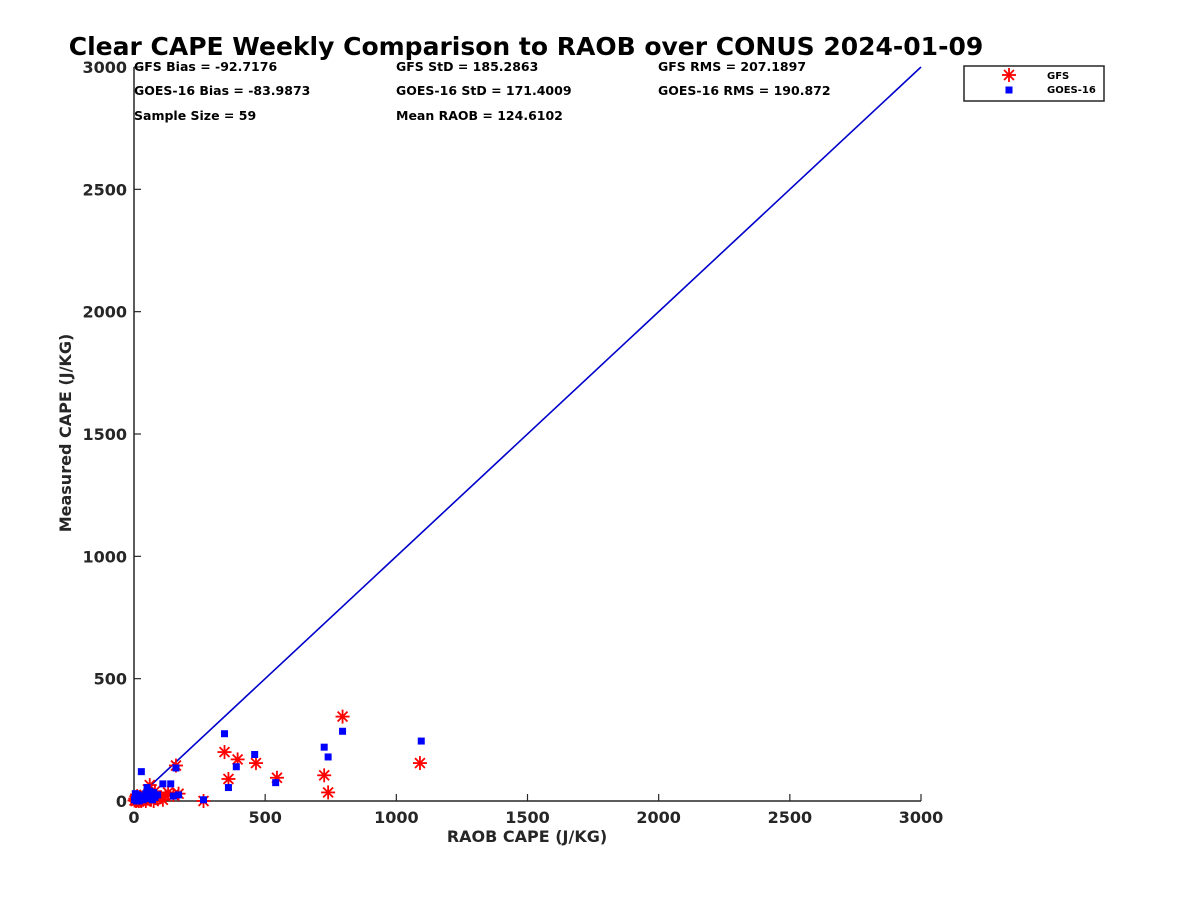  I want to click on y-tick-label: 1500, so click(104, 434).